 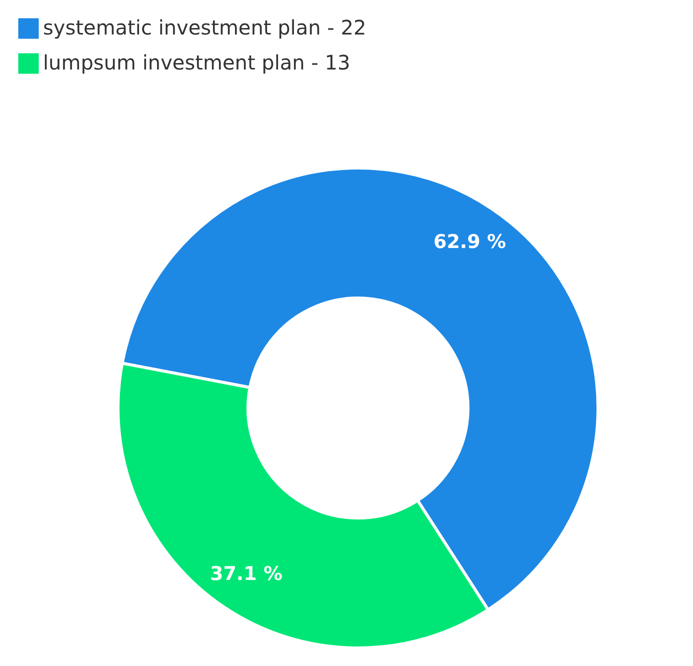 What do you see at coordinates (196, 62) in the screenshot?
I see `legend-label: lumpsum investment plan - 13` at bounding box center [196, 62].